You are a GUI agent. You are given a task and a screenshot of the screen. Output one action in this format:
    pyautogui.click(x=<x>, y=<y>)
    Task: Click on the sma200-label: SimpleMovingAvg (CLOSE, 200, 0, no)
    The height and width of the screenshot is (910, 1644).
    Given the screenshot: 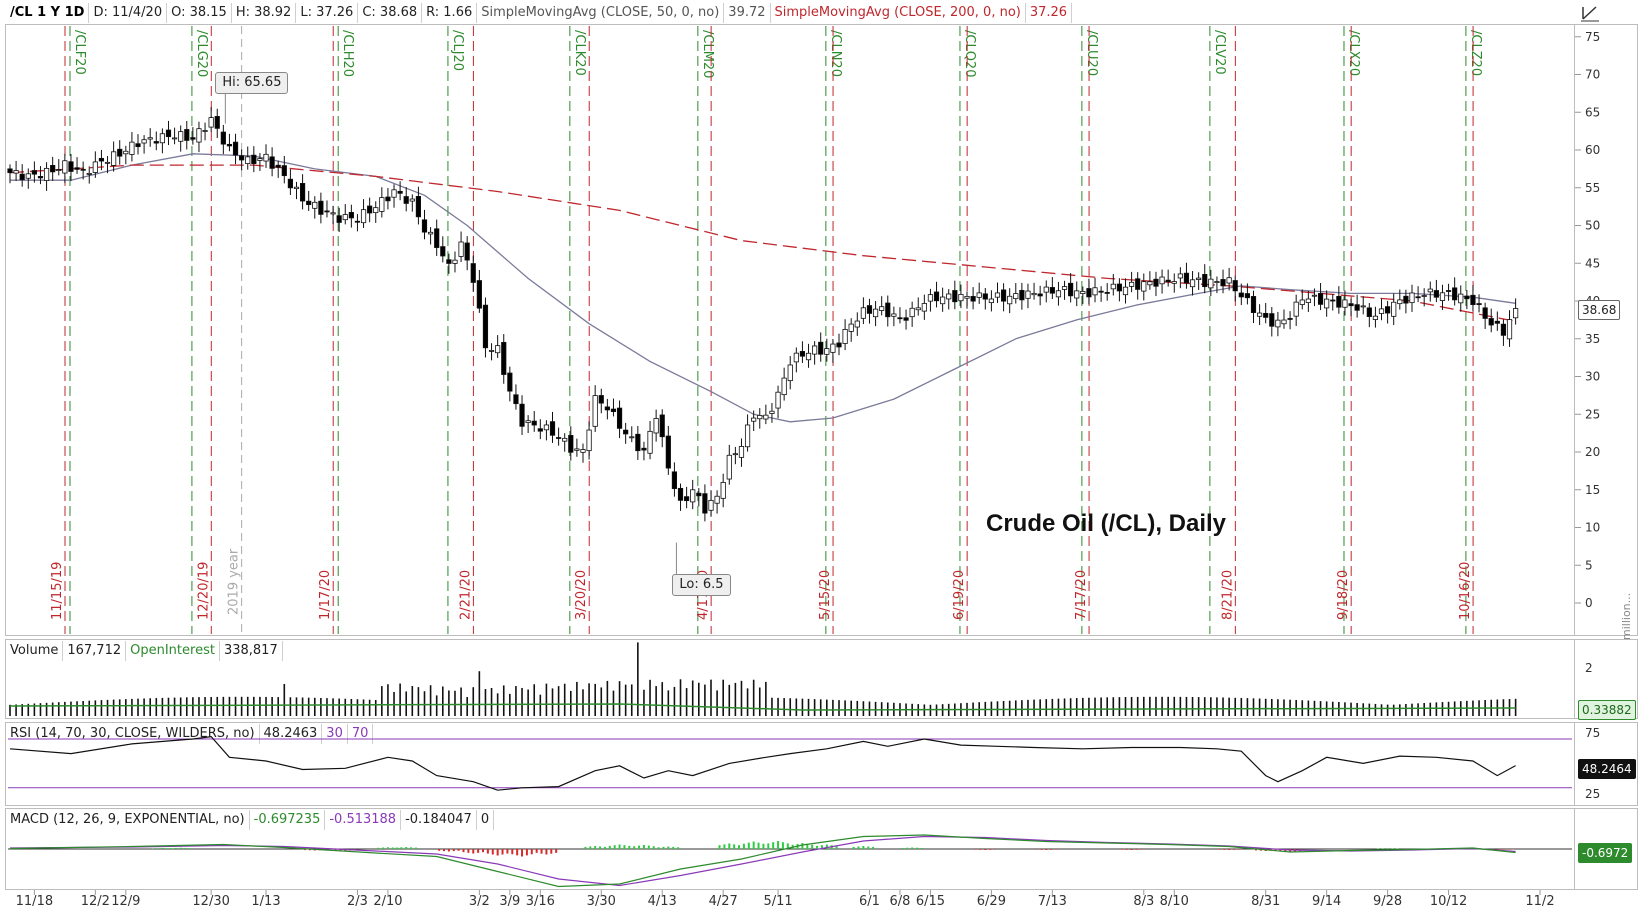 What is the action you would take?
    pyautogui.click(x=898, y=13)
    